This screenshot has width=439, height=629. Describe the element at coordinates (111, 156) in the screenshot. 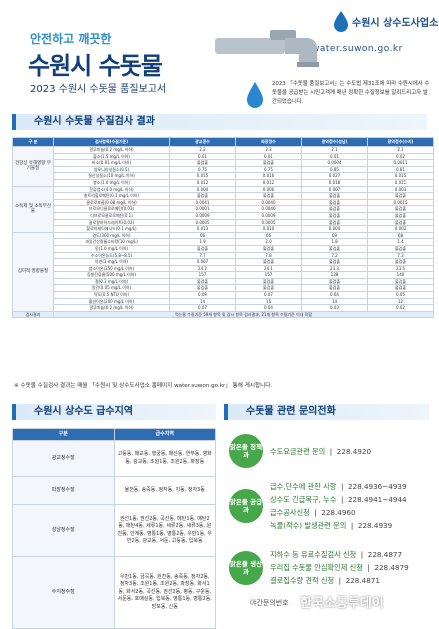

I see `table-cell: 불소(1.5 mg/L 이하)` at that location.